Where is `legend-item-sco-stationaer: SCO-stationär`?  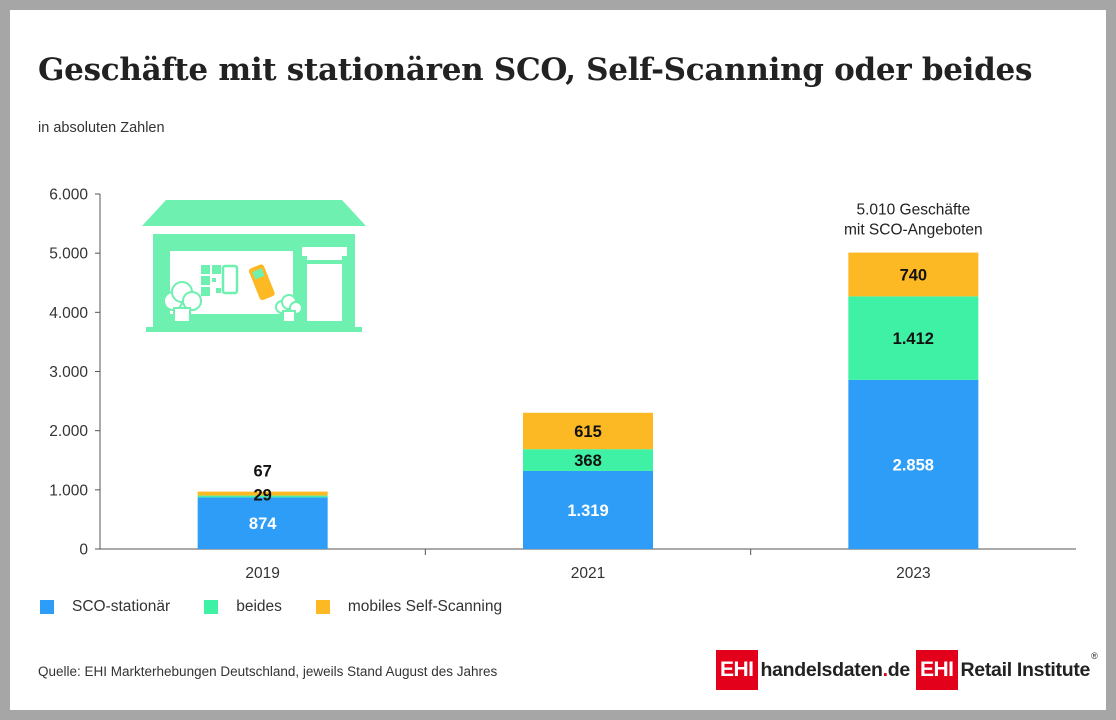 legend-item-sco-stationaer: SCO-stationär is located at coordinates (105, 607).